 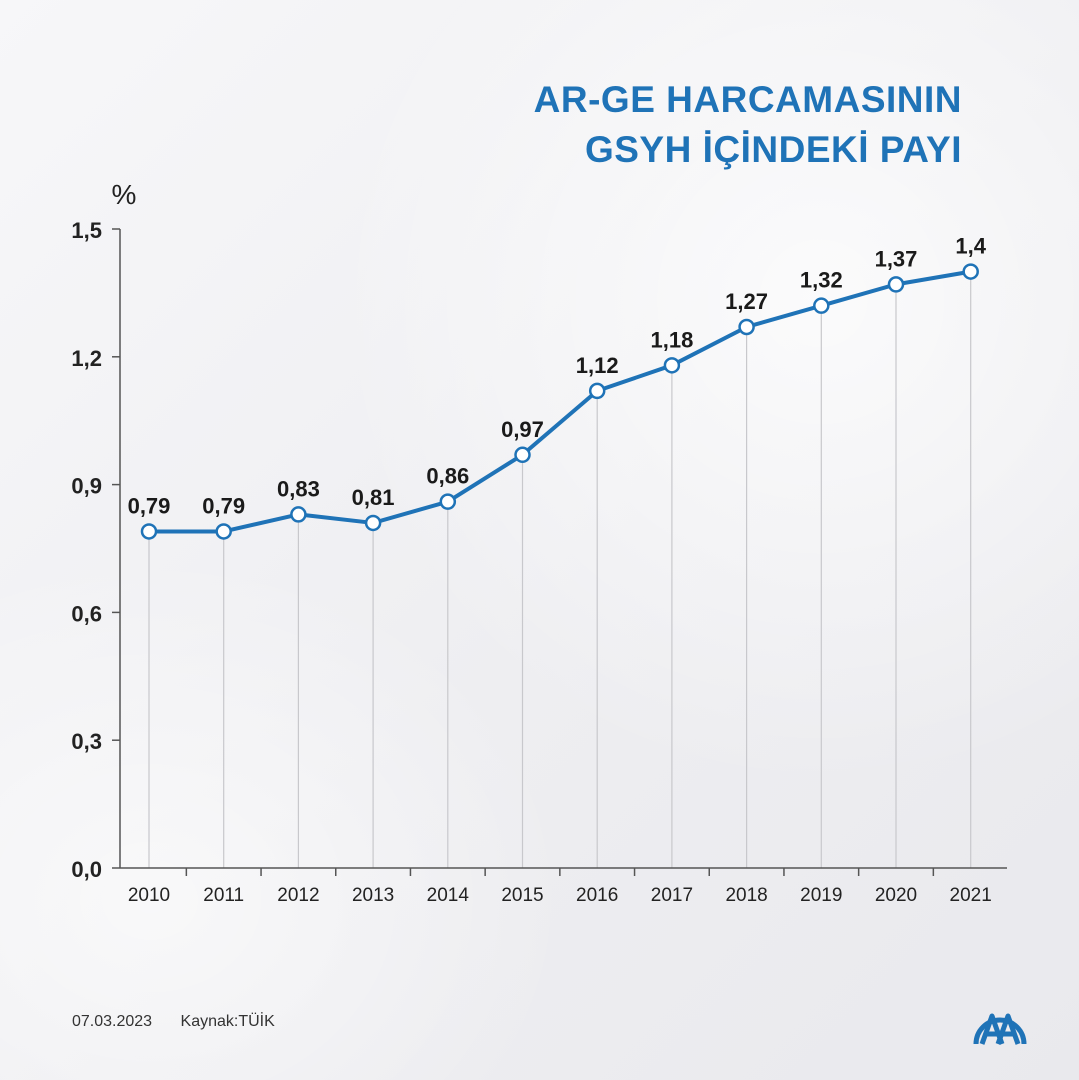 What do you see at coordinates (227, 1021) in the screenshot?
I see `footer-source: Kaynak:TÜİK` at bounding box center [227, 1021].